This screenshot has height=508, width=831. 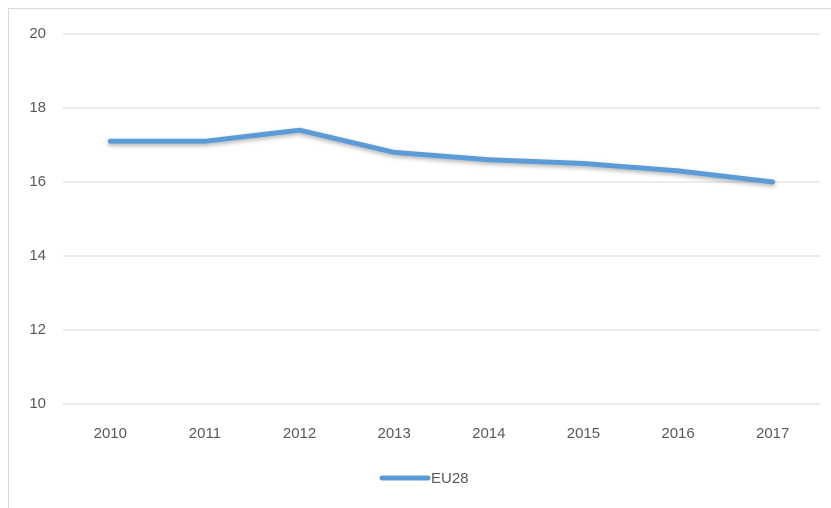 What do you see at coordinates (37, 107) in the screenshot?
I see `y-tick-label: 18` at bounding box center [37, 107].